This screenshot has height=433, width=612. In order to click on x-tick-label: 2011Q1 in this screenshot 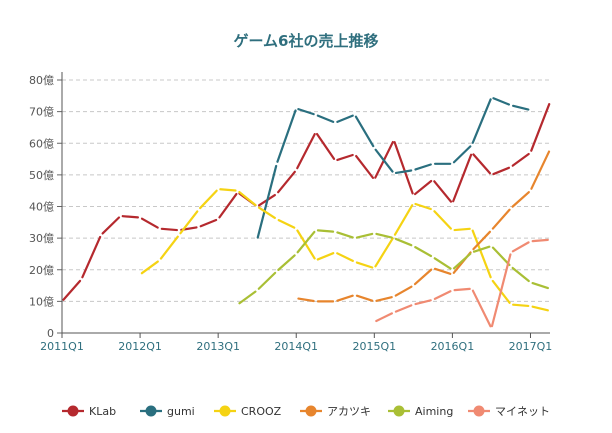, I will do `click(62, 346)`.